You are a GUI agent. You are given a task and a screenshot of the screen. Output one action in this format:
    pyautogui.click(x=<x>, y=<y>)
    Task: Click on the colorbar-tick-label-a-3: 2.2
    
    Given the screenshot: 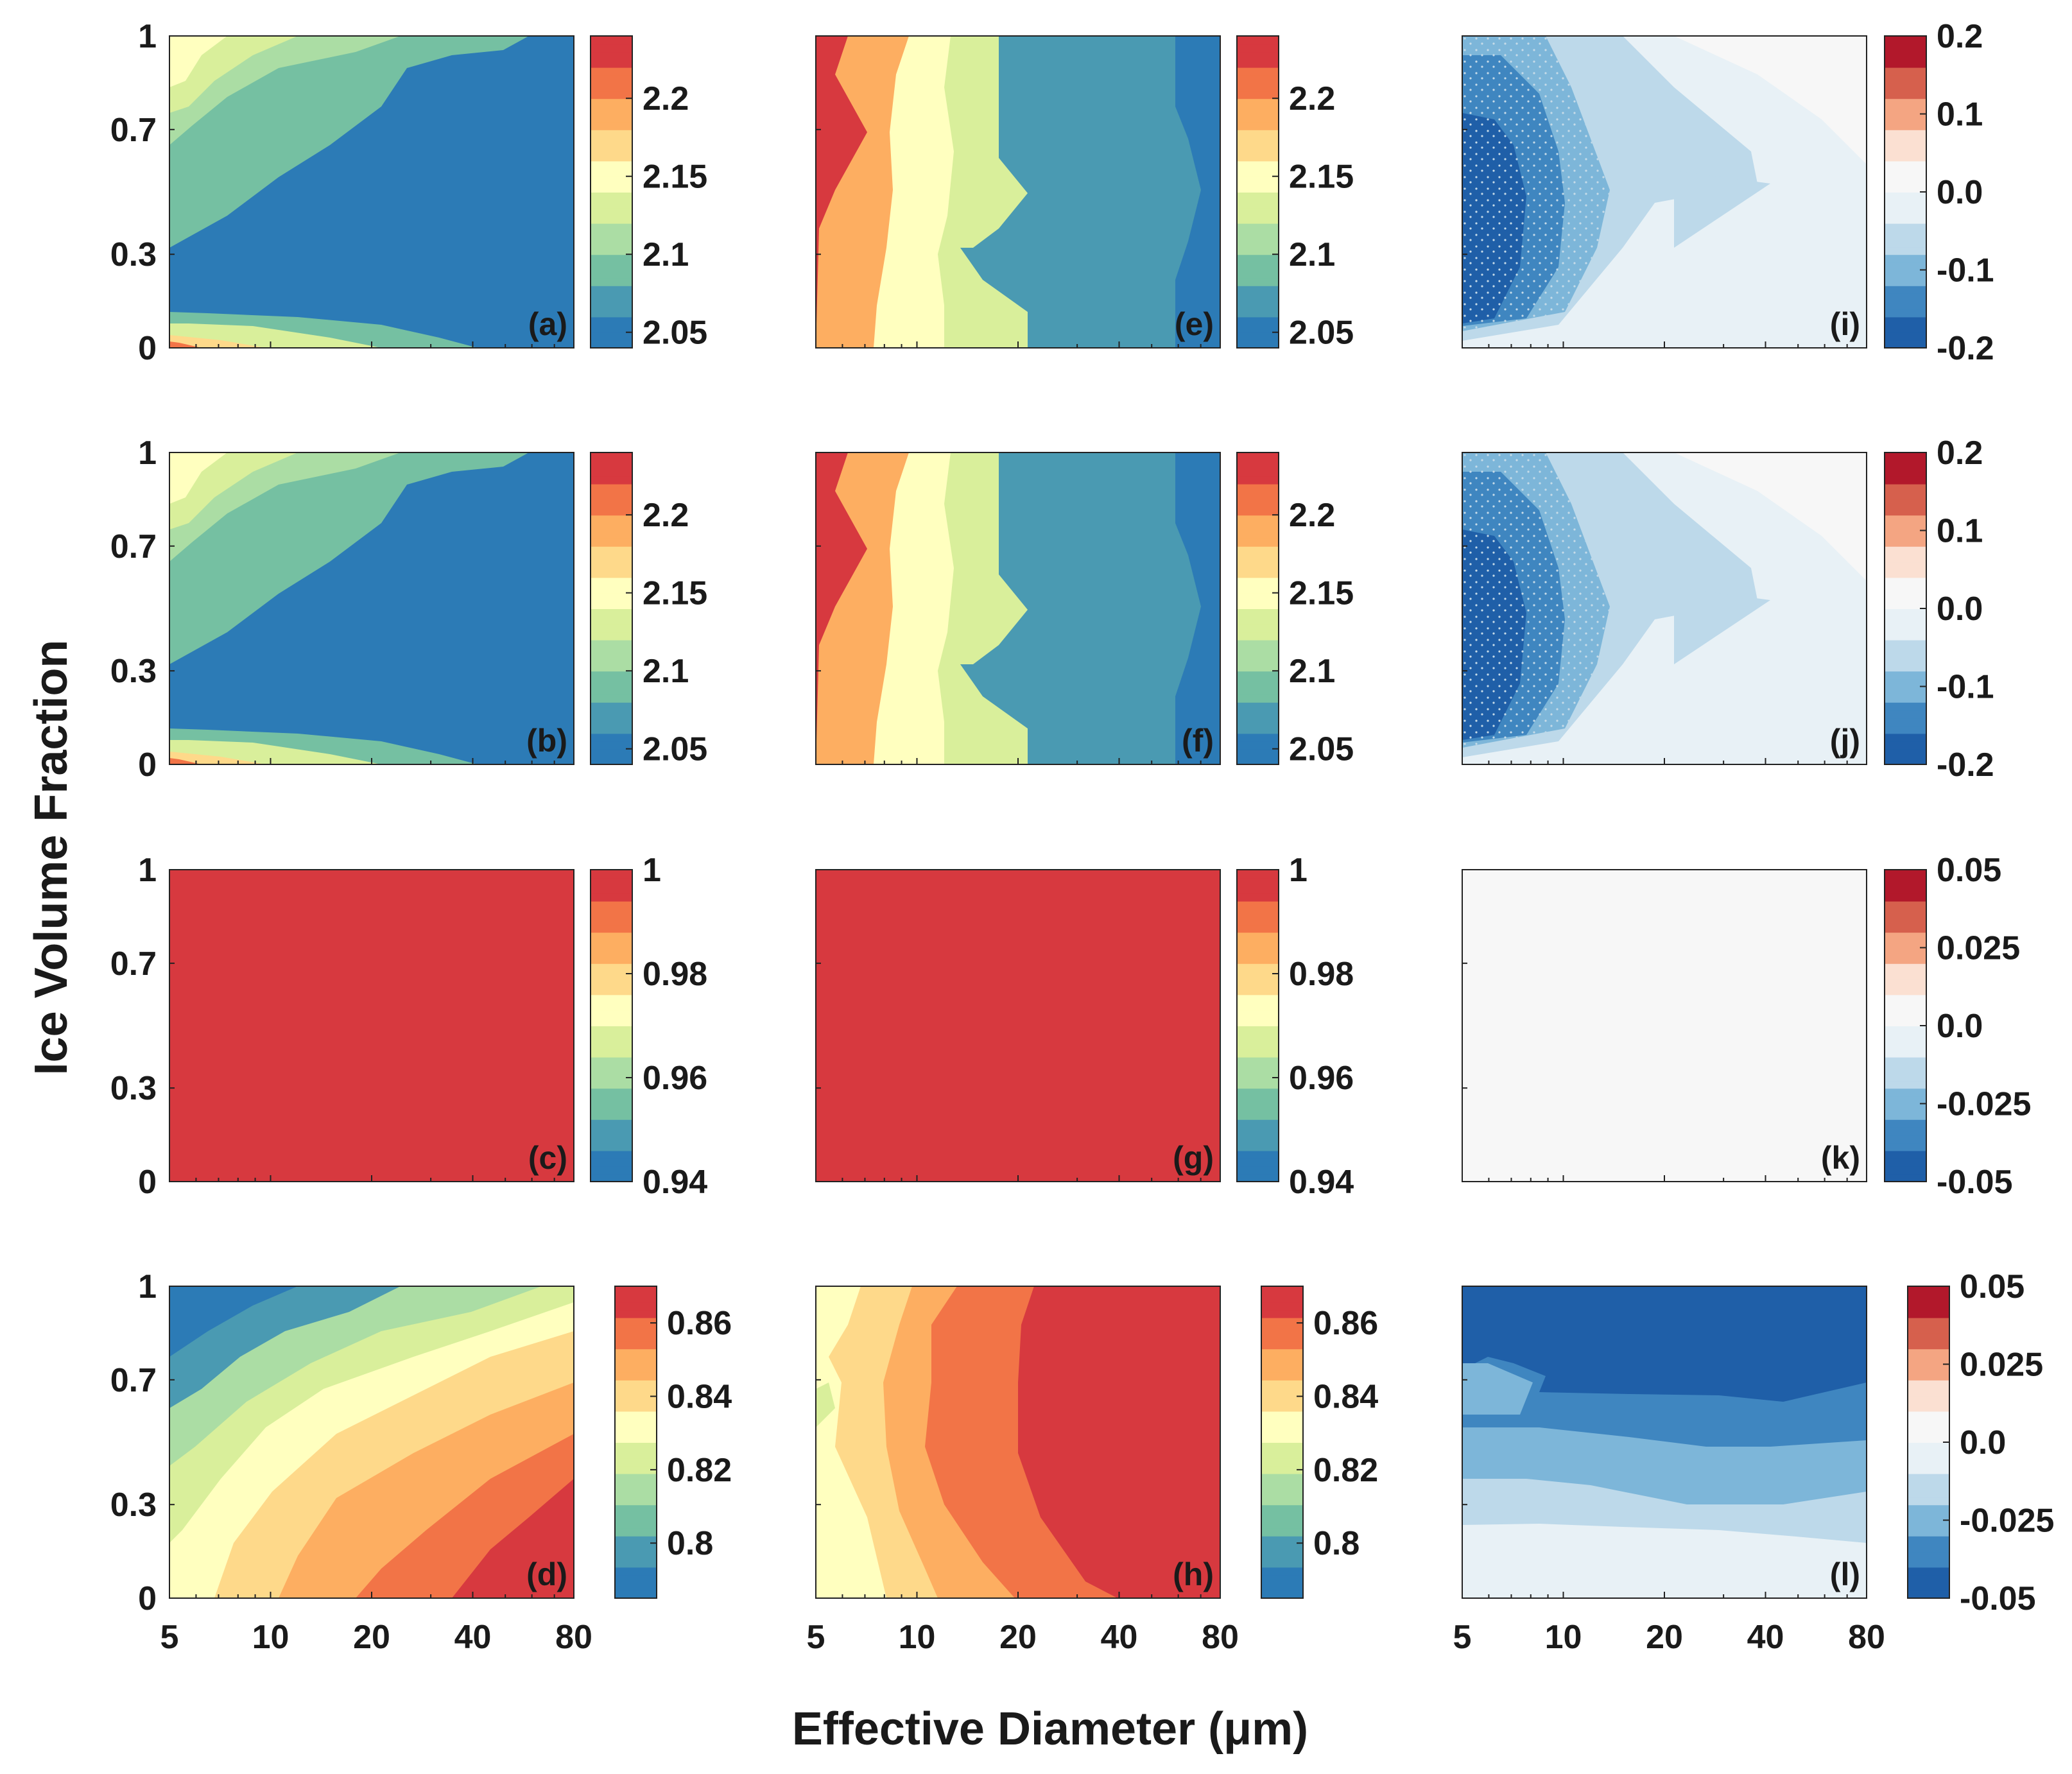 What is the action you would take?
    pyautogui.click(x=666, y=98)
    